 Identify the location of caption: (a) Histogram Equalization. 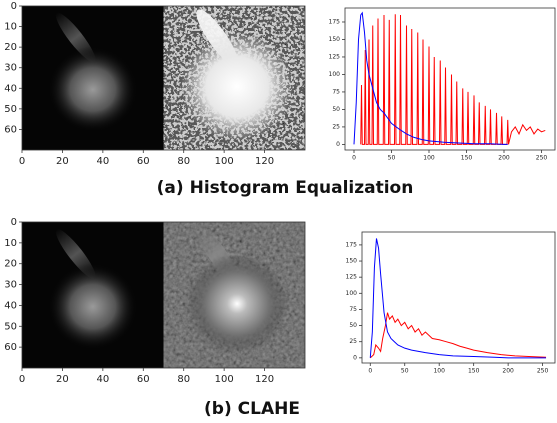
(285, 188).